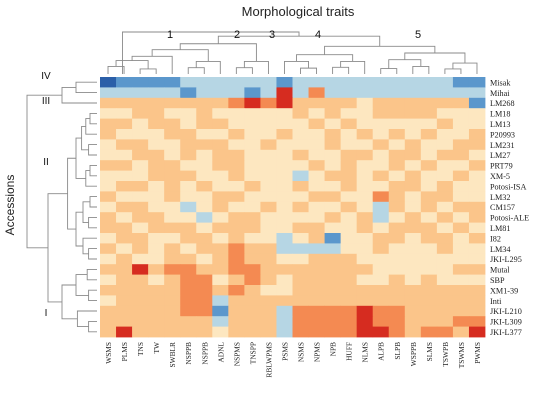 Image resolution: width=550 pixels, height=400 pixels. I want to click on row-label: LM27, so click(500, 155).